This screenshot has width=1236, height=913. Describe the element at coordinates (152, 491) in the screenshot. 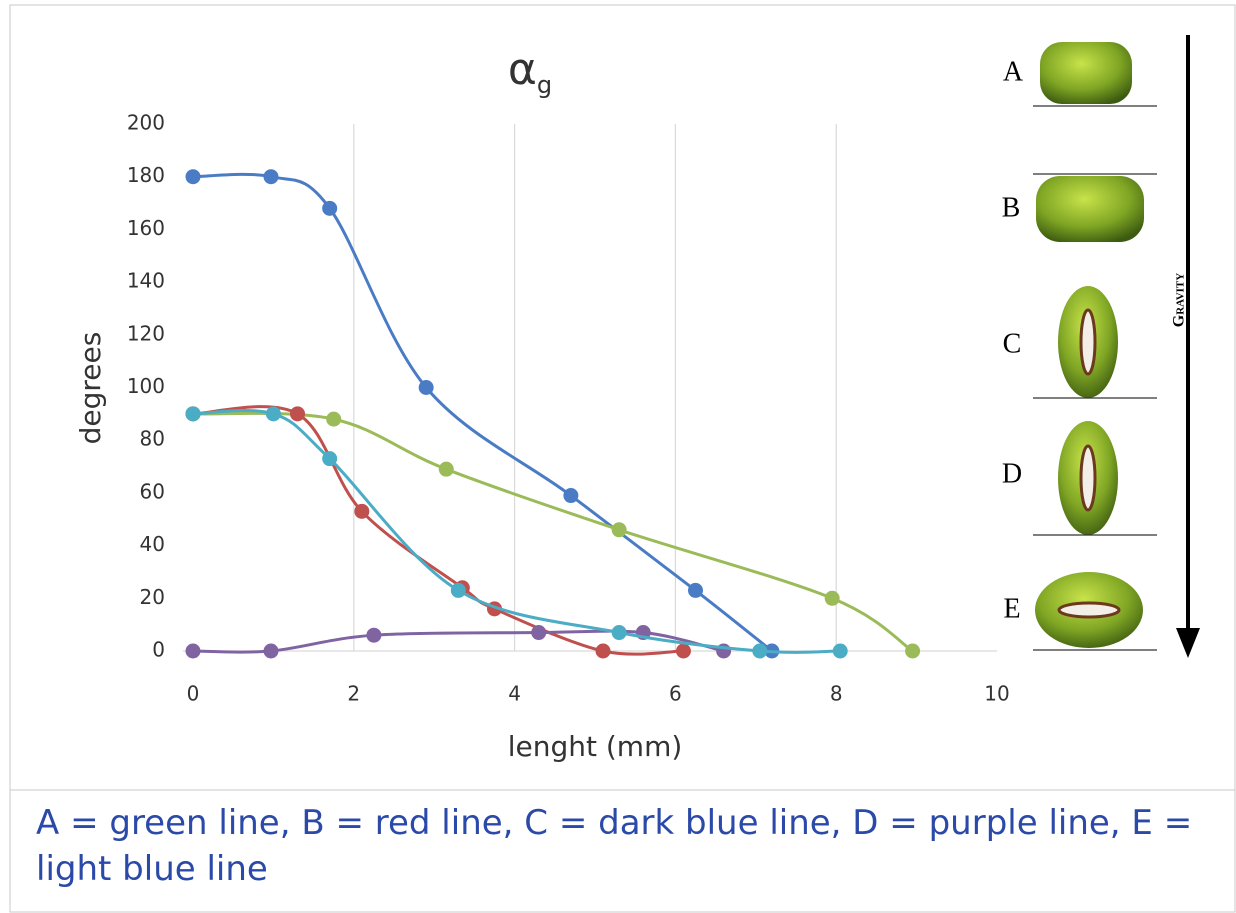

I see `y-tick-label: 60` at that location.